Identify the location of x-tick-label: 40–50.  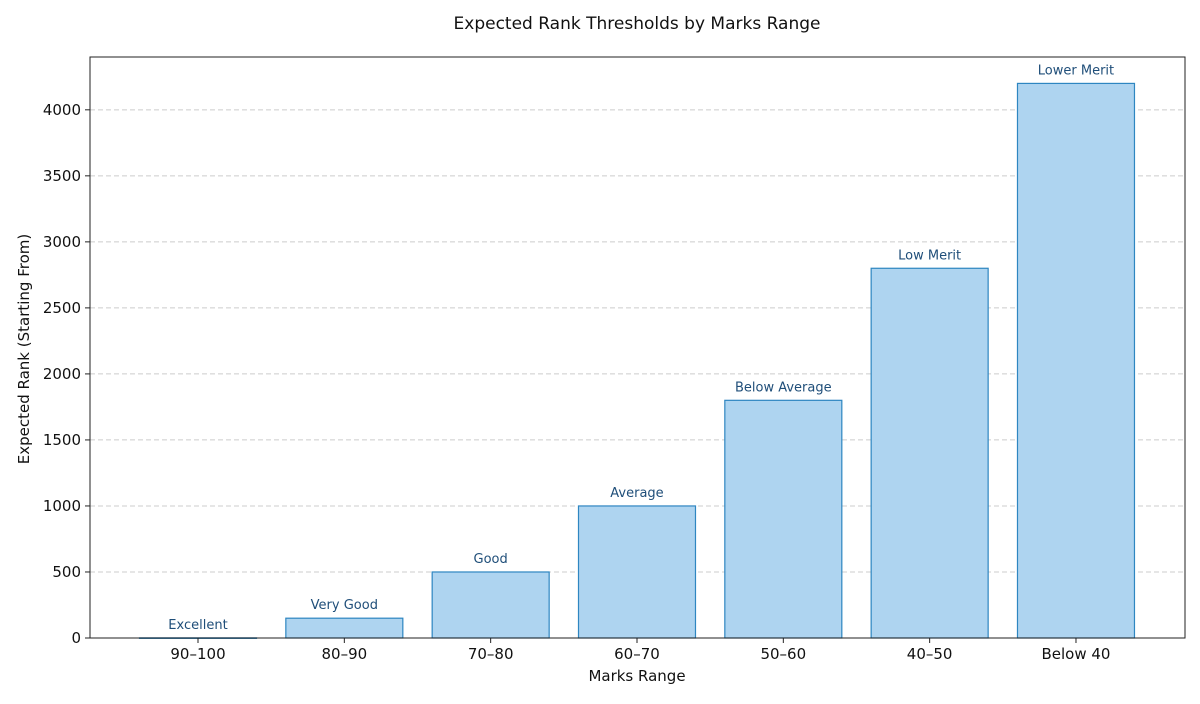
(930, 654).